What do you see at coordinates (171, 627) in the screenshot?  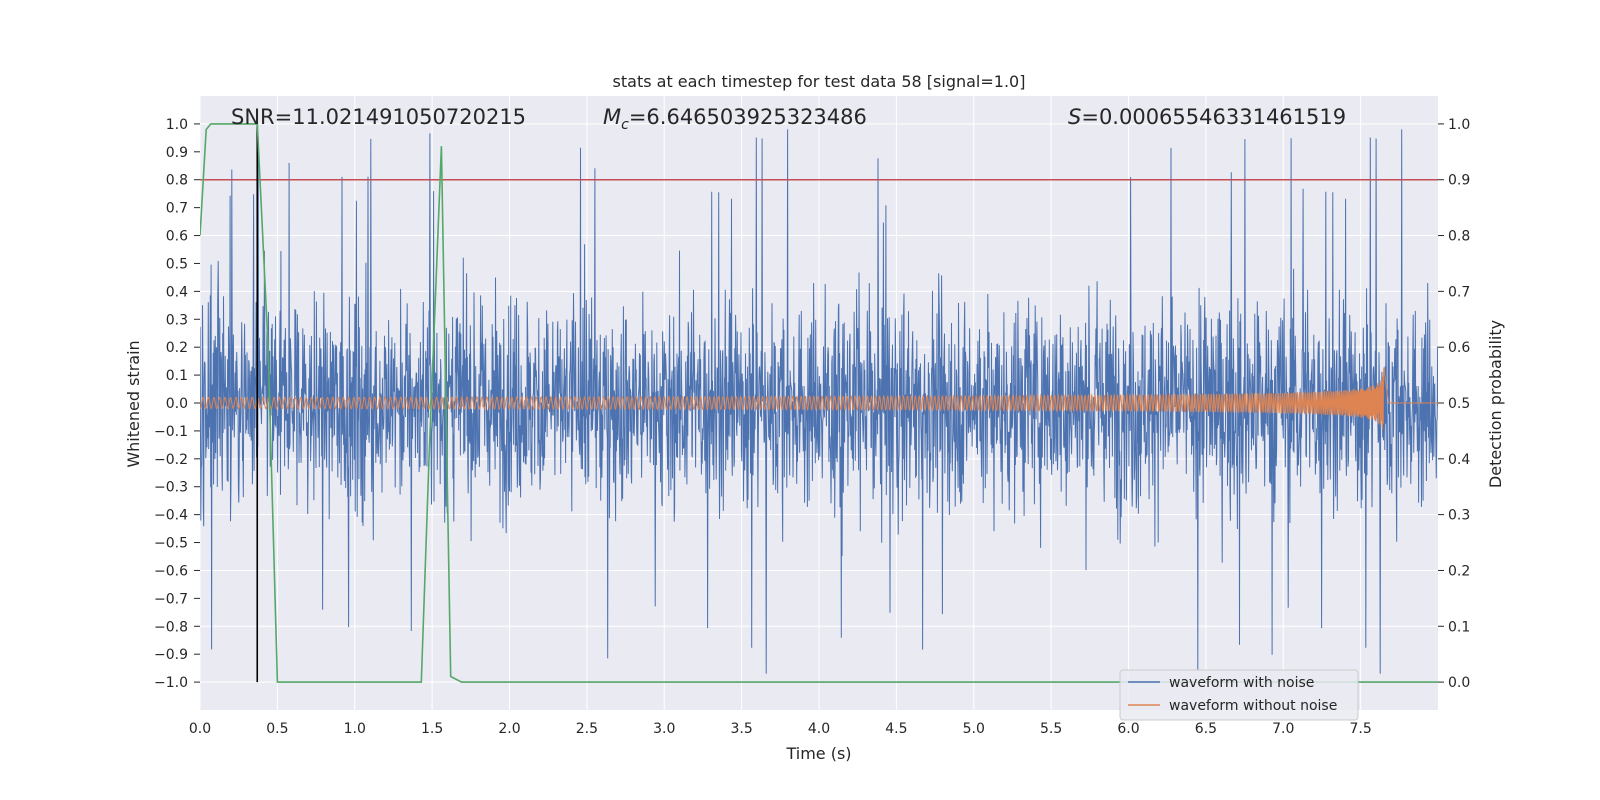 I see `y-tick-label-2: −0.8` at bounding box center [171, 627].